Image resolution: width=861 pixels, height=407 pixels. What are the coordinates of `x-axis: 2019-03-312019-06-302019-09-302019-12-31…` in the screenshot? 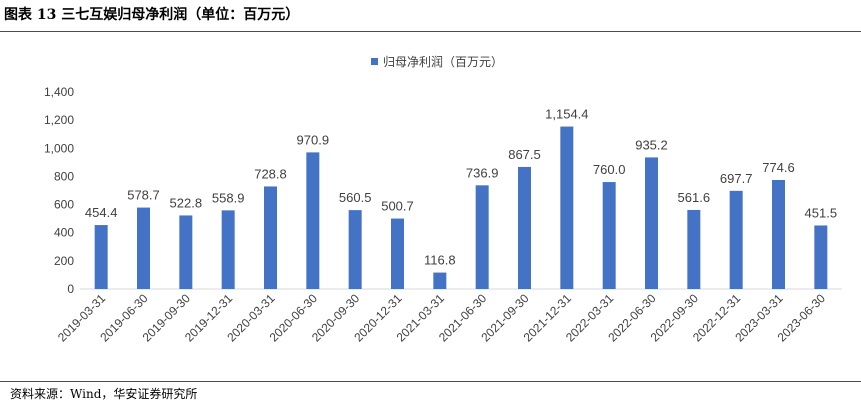 It's located at (441, 318).